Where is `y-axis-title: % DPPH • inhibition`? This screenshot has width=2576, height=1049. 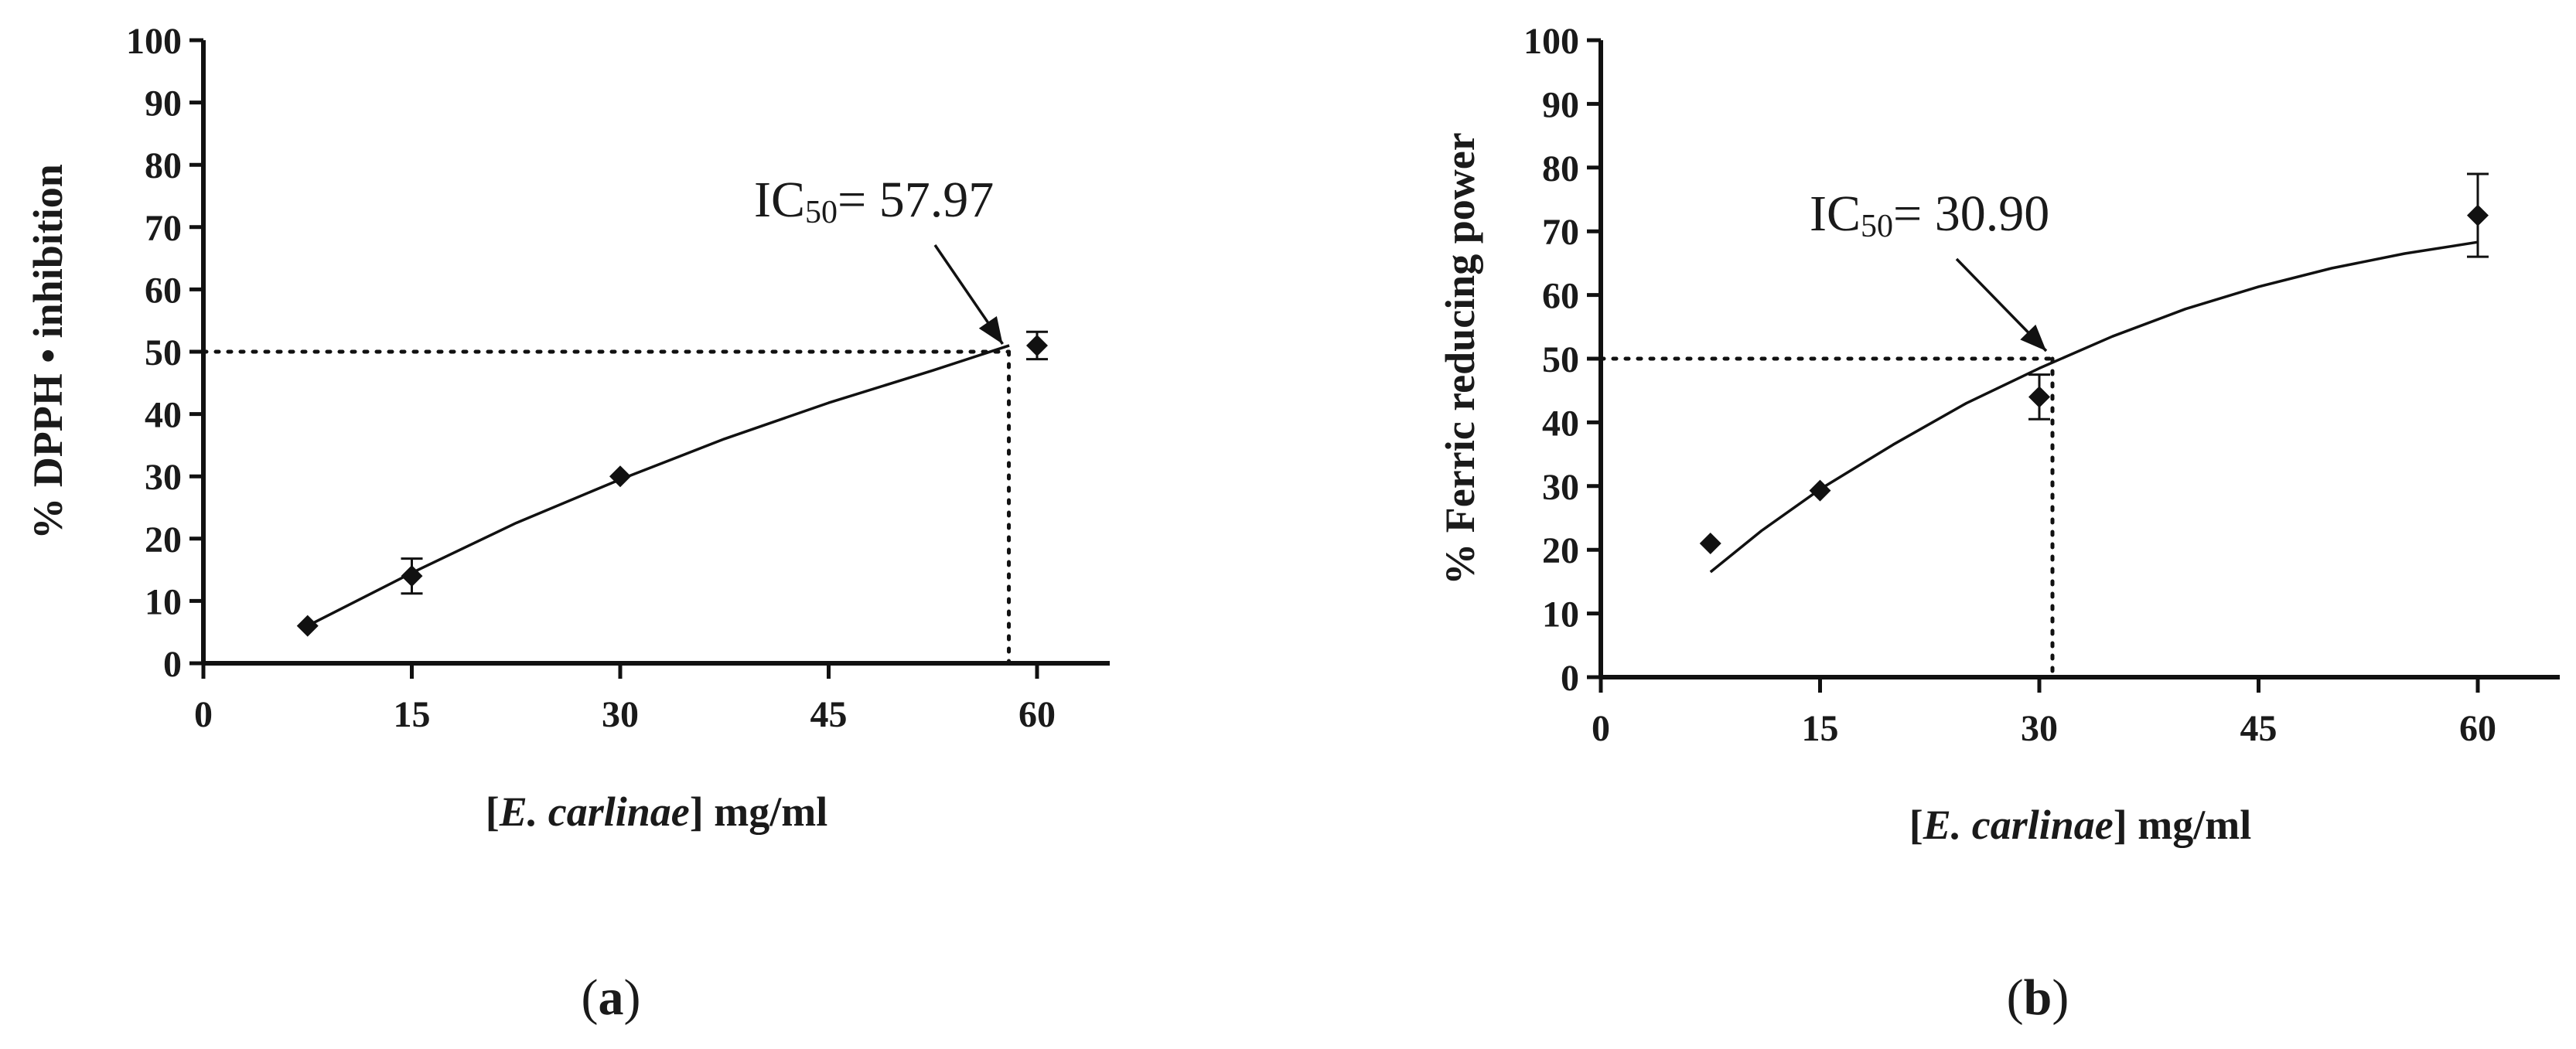 y-axis-title: % DPPH • inhibition is located at coordinates (48, 352).